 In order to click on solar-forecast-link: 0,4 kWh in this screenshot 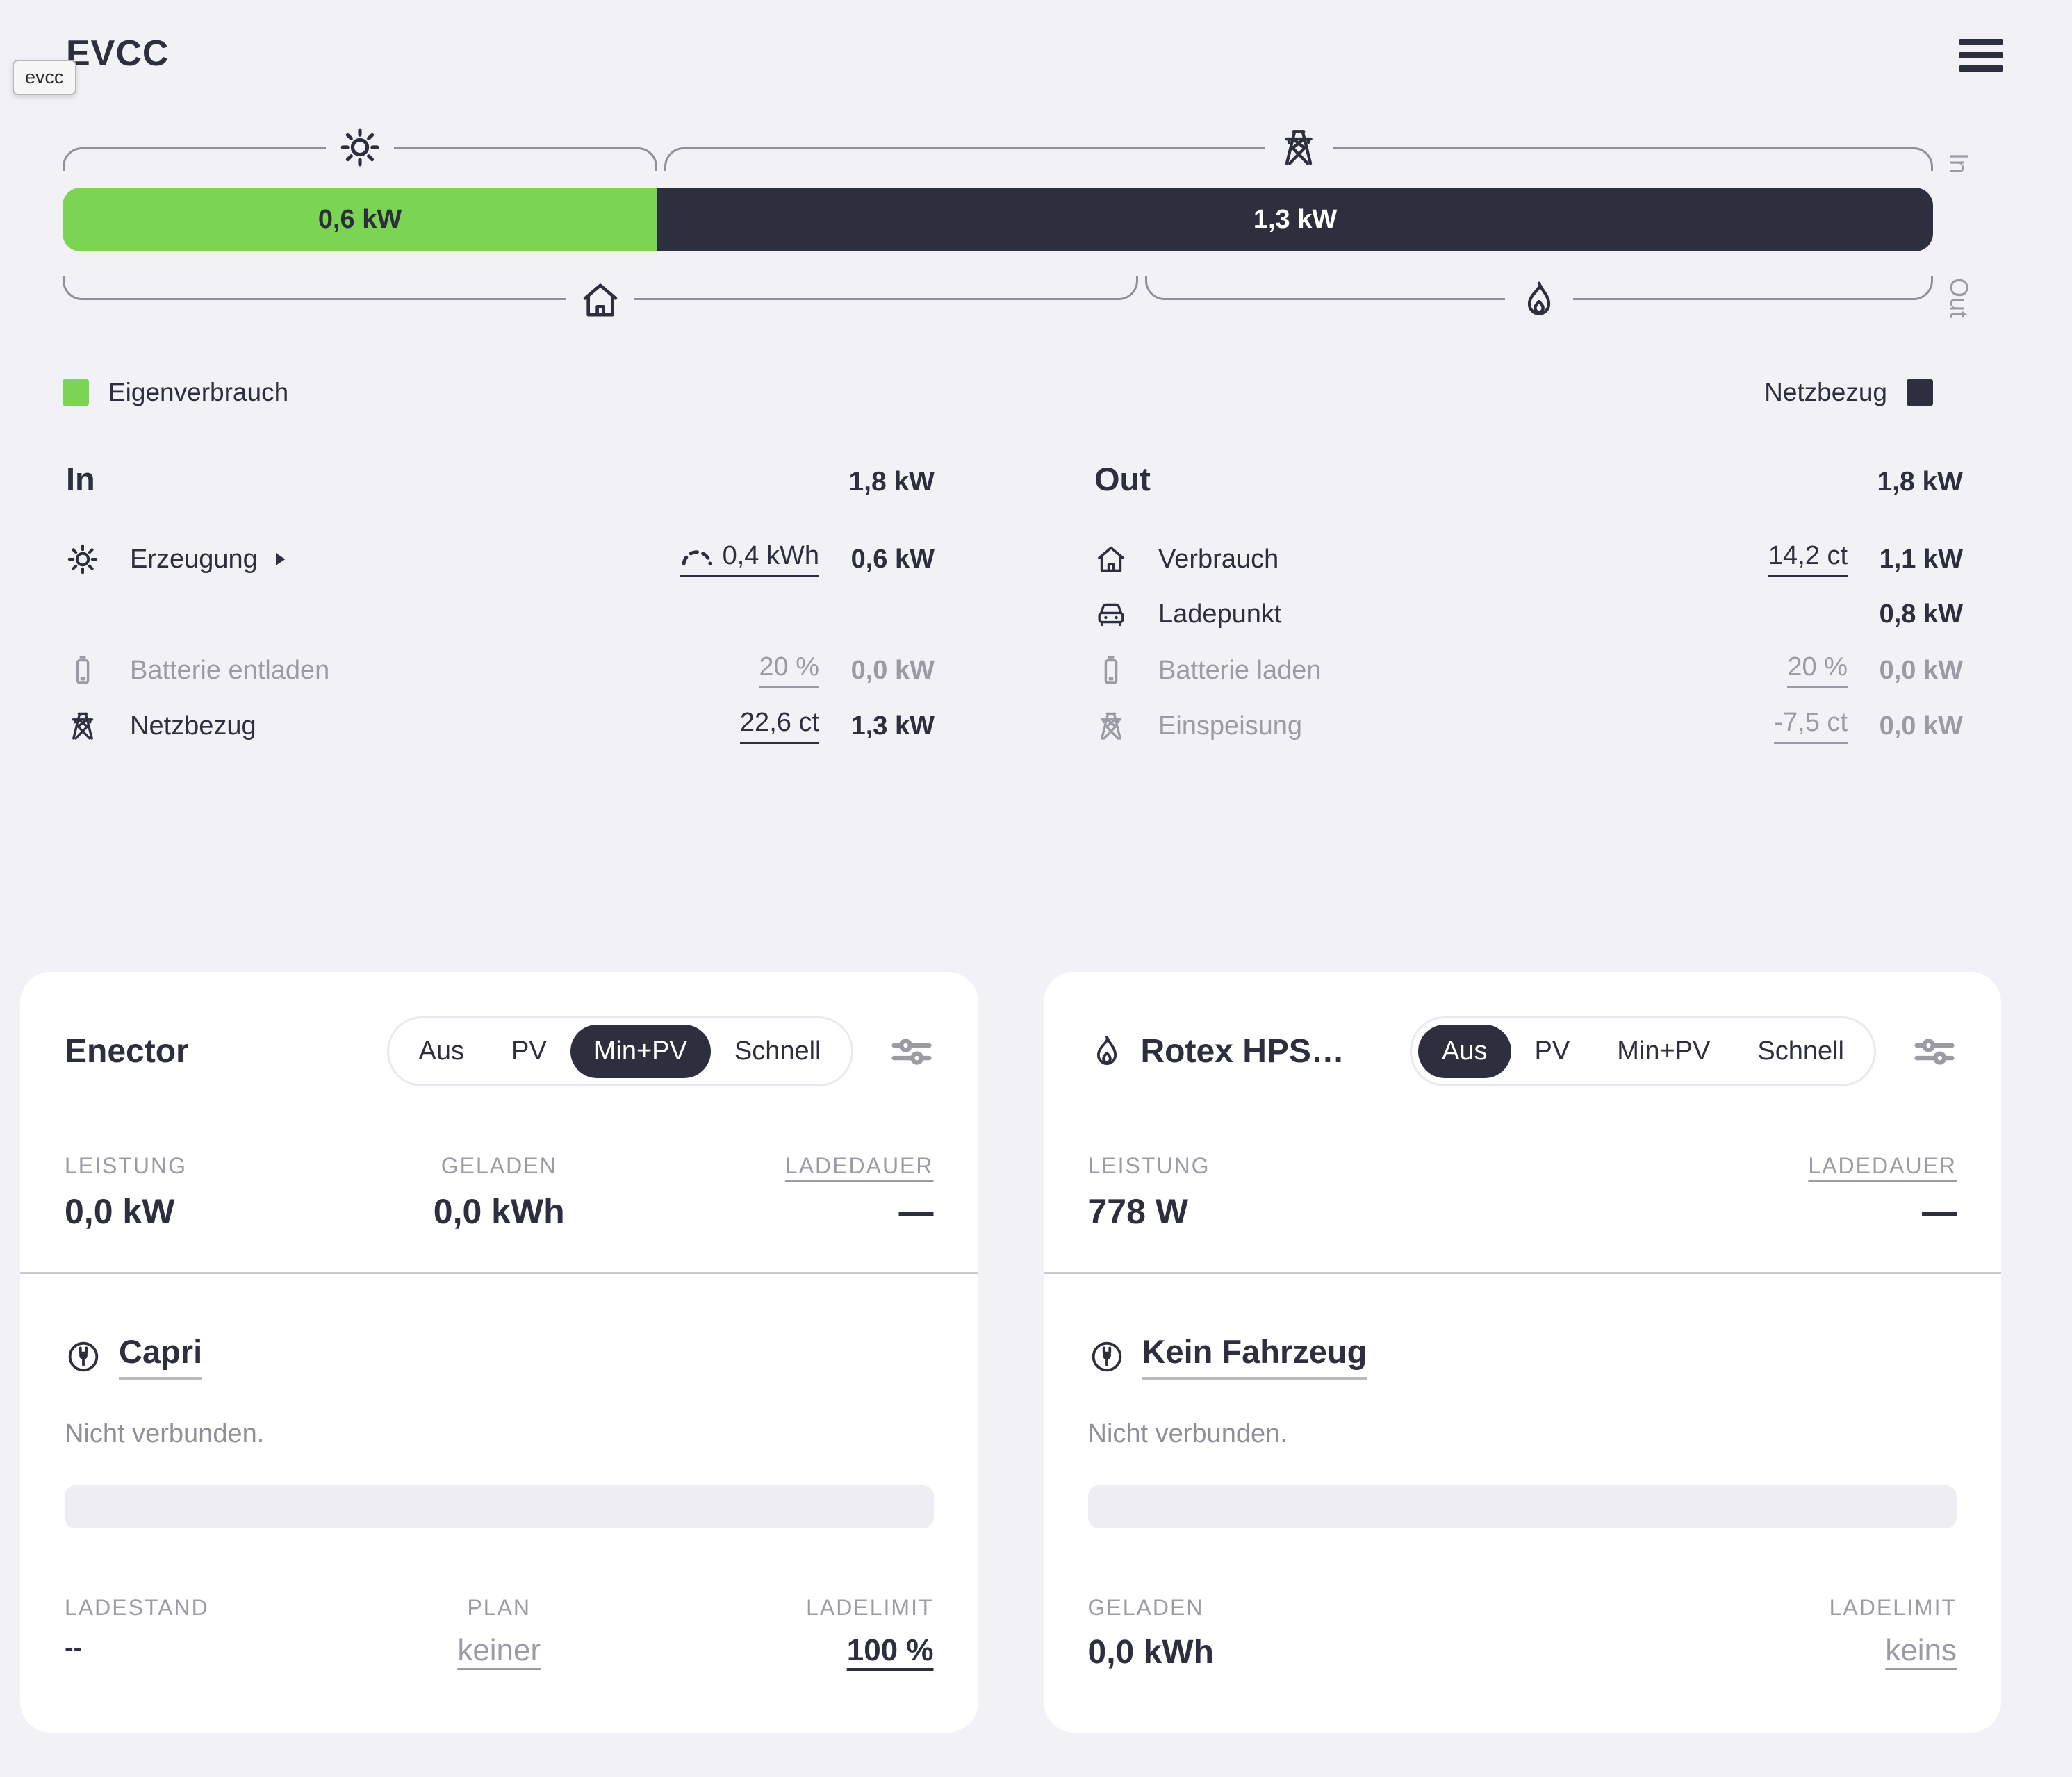, I will do `click(749, 559)`.